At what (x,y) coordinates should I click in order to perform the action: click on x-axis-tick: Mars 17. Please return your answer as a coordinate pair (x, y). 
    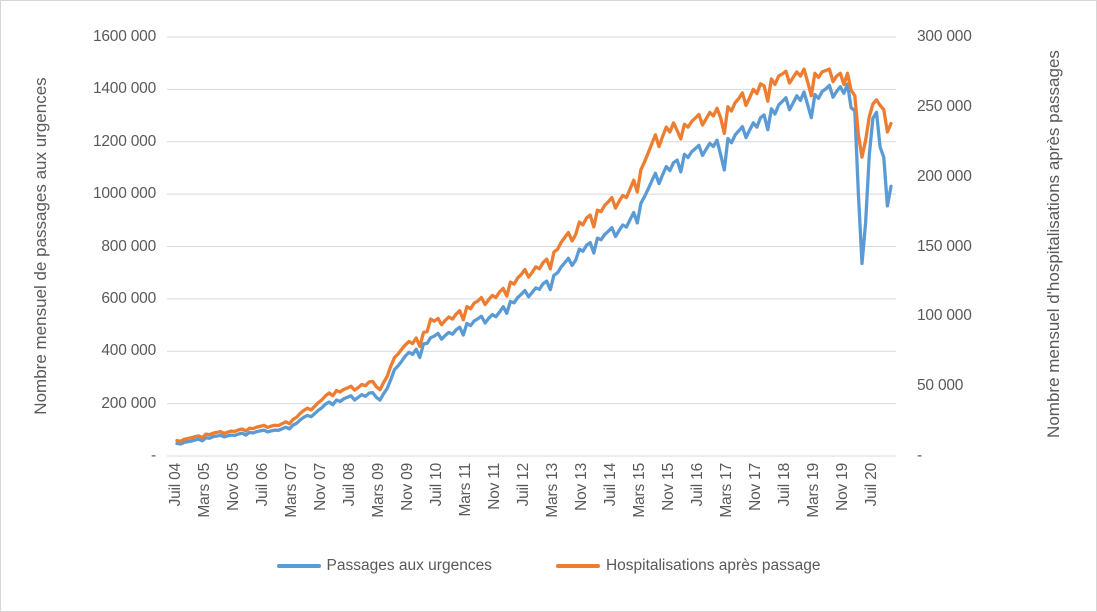
    Looking at the image, I should click on (726, 490).